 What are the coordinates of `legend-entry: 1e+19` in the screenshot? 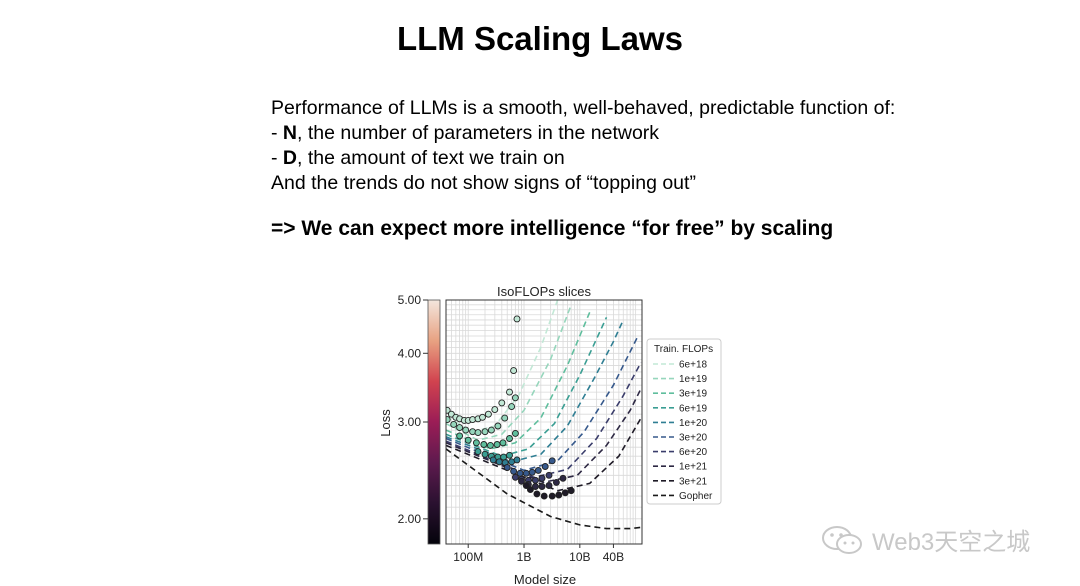 It's located at (693, 379).